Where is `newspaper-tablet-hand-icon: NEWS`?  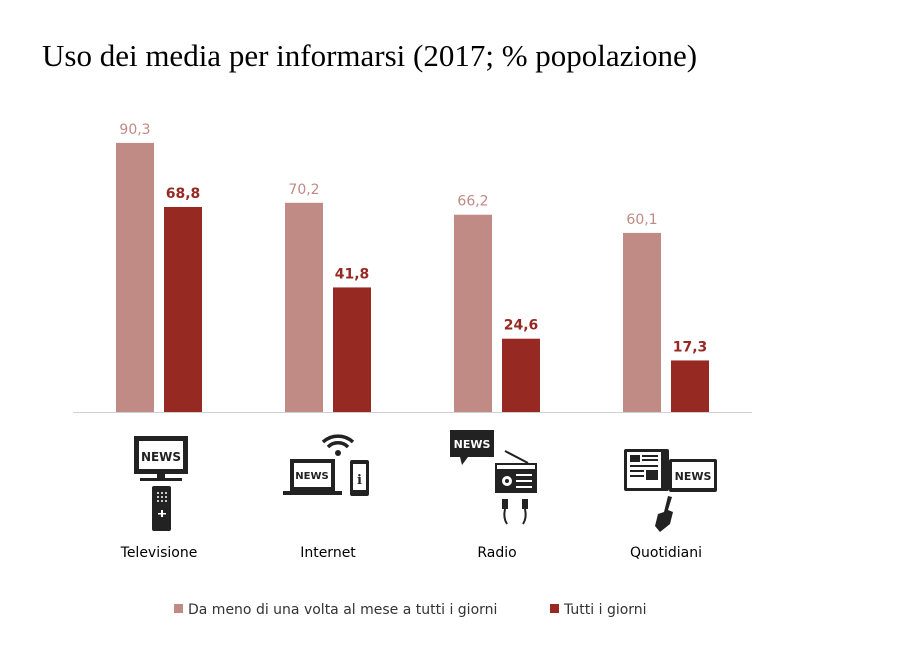
newspaper-tablet-hand-icon: NEWS is located at coordinates (670, 490).